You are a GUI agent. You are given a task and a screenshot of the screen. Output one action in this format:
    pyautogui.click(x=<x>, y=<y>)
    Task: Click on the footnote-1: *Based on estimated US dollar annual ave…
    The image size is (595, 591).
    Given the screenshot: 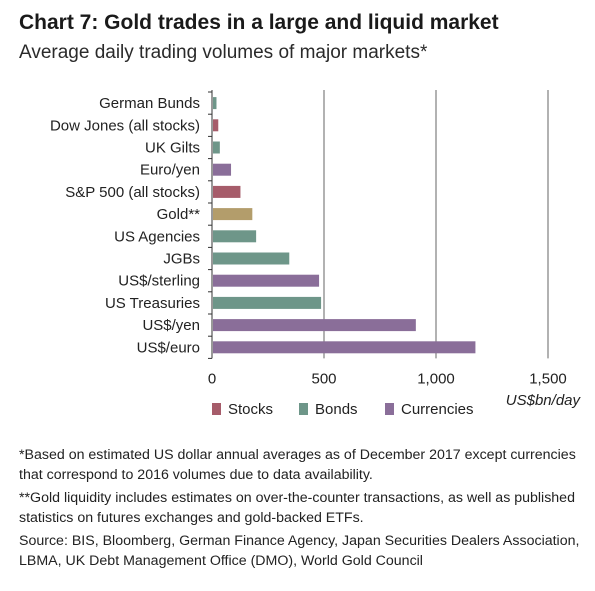 What is the action you would take?
    pyautogui.click(x=297, y=465)
    